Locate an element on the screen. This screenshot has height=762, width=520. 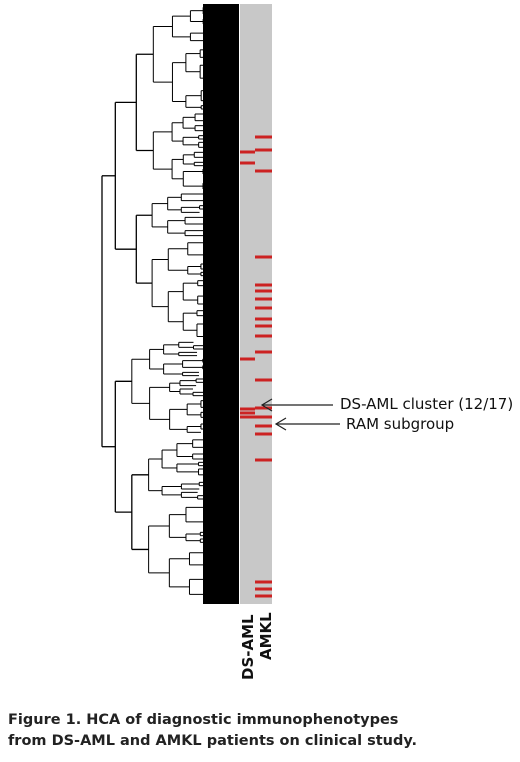
heatmap-column-ds-aml is located at coordinates (247, 304).